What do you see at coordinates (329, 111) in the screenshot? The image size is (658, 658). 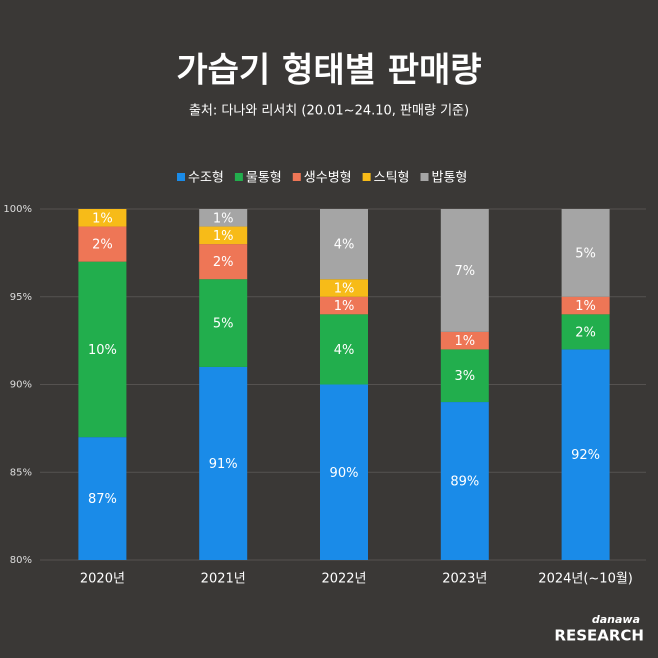 I see `chart-subtitle: 출처: 다나와 리서치 (20.01~24.10, 판매량 기준)` at bounding box center [329, 111].